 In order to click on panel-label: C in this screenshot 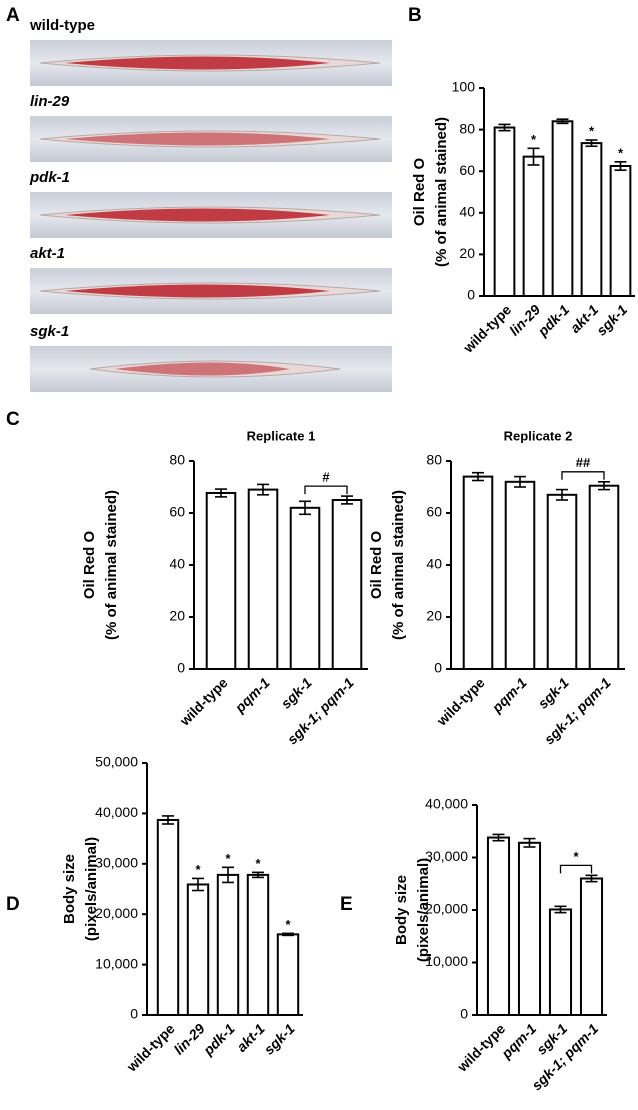, I will do `click(13, 419)`.